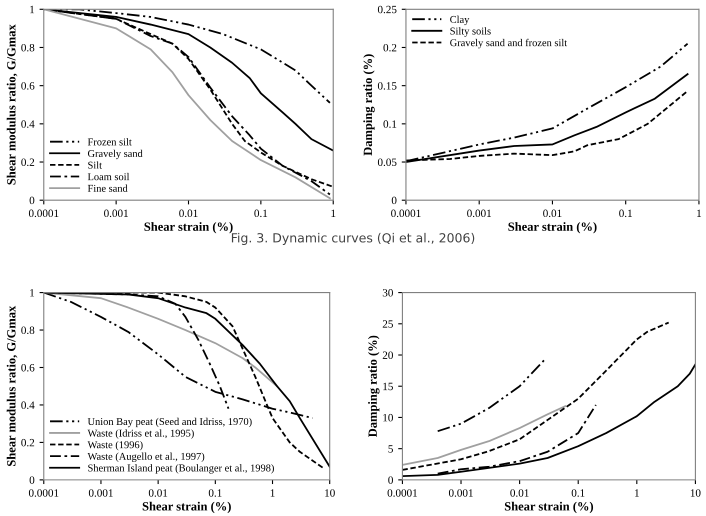  Describe the element at coordinates (146, 457) in the screenshot. I see `legend-label: Waste (Augello et al., 1997)` at that location.